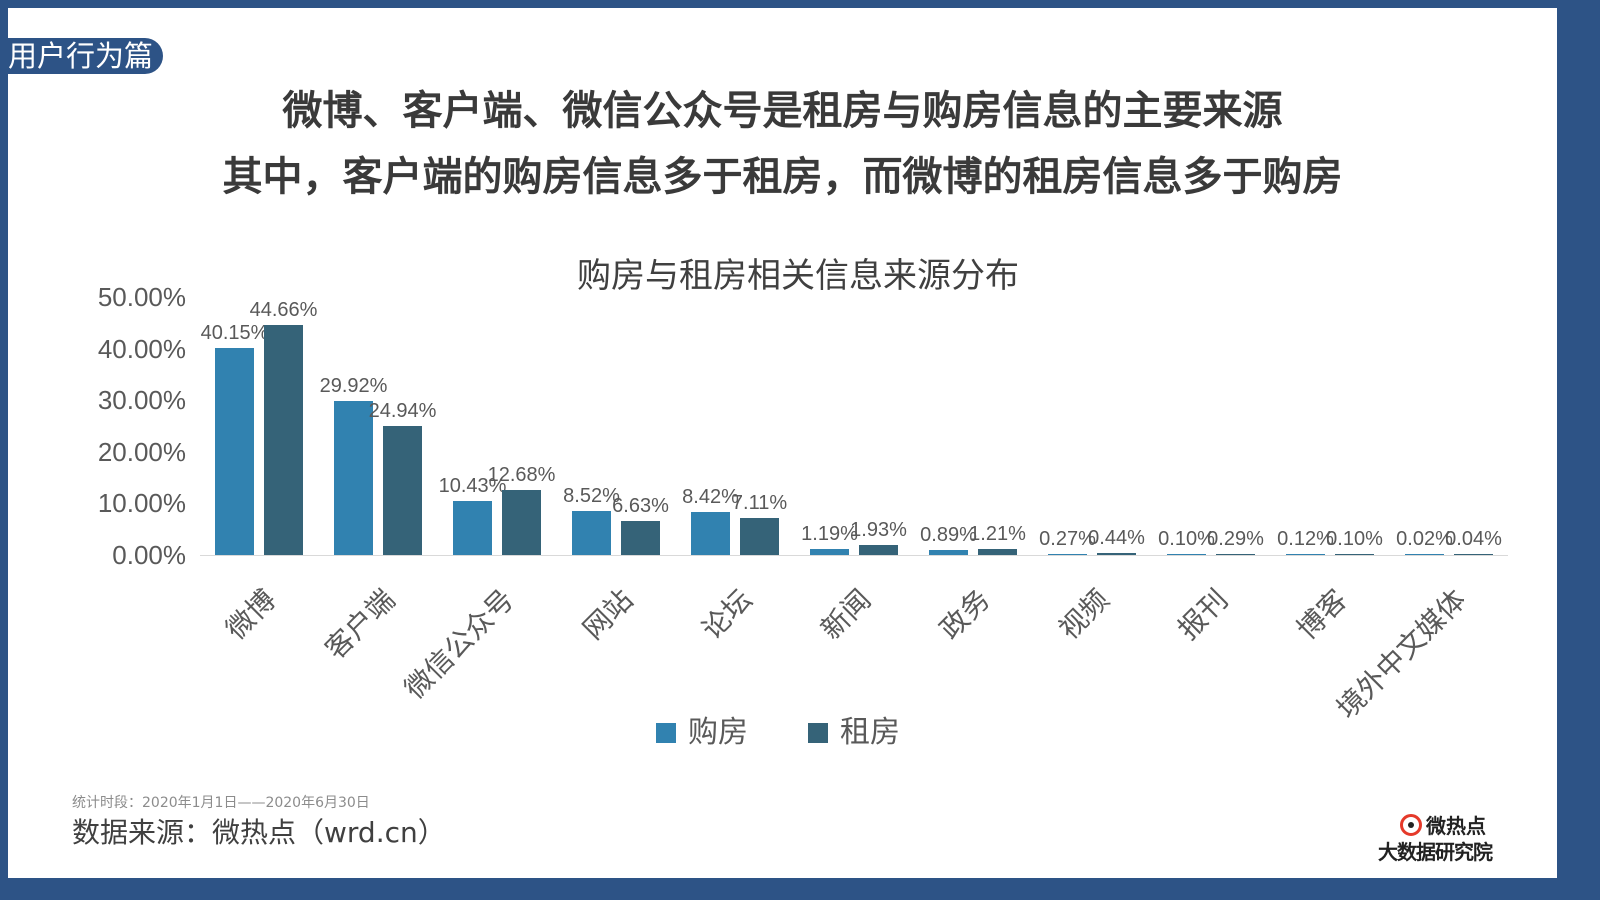  What do you see at coordinates (718, 732) in the screenshot?
I see `legend-label-buy: 购房` at bounding box center [718, 732].